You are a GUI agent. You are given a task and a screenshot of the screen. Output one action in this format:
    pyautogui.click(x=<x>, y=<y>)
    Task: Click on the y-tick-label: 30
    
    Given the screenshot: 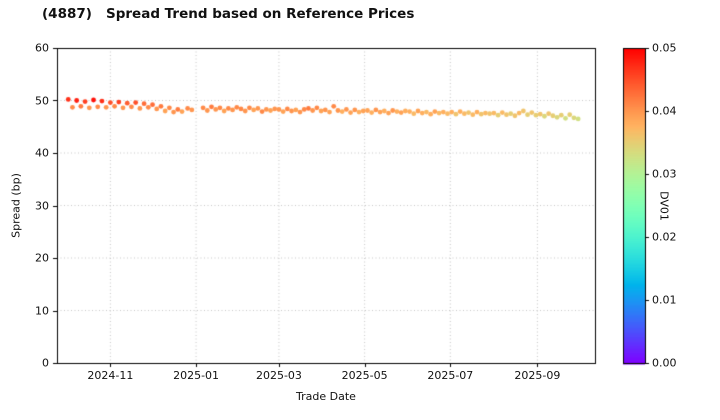 What is the action you would take?
    pyautogui.click(x=42, y=205)
    